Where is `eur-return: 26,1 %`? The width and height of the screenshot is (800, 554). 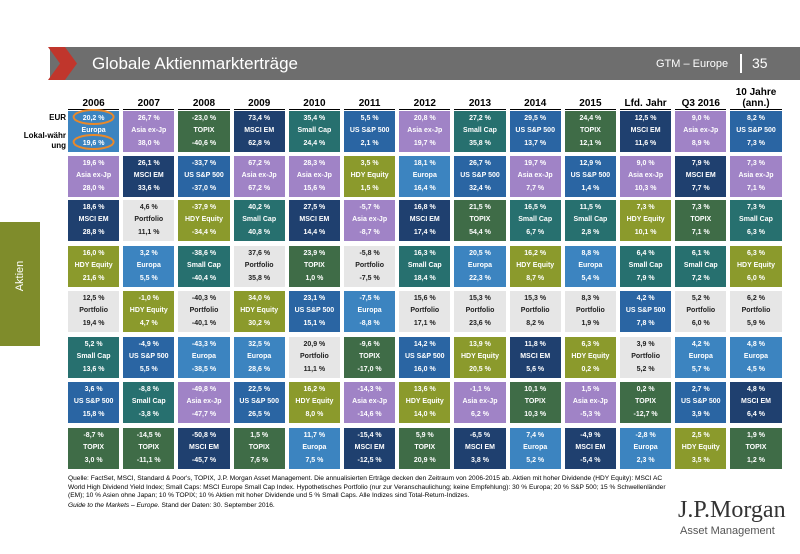
eur-return: 26,1 % is located at coordinates (148, 163).